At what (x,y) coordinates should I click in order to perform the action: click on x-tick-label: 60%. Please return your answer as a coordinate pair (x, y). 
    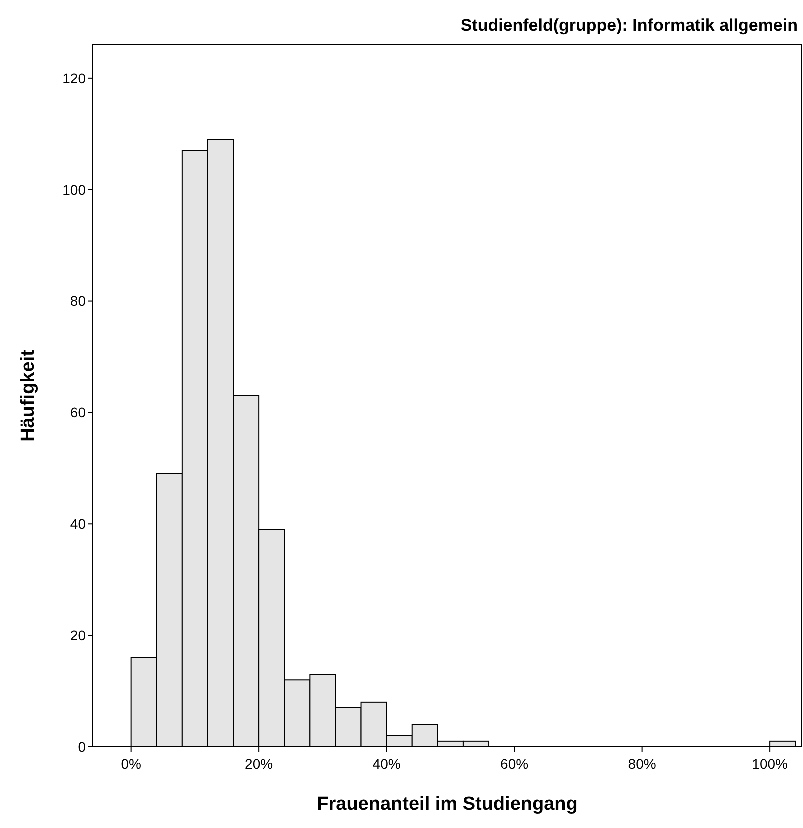
    Looking at the image, I should click on (514, 764).